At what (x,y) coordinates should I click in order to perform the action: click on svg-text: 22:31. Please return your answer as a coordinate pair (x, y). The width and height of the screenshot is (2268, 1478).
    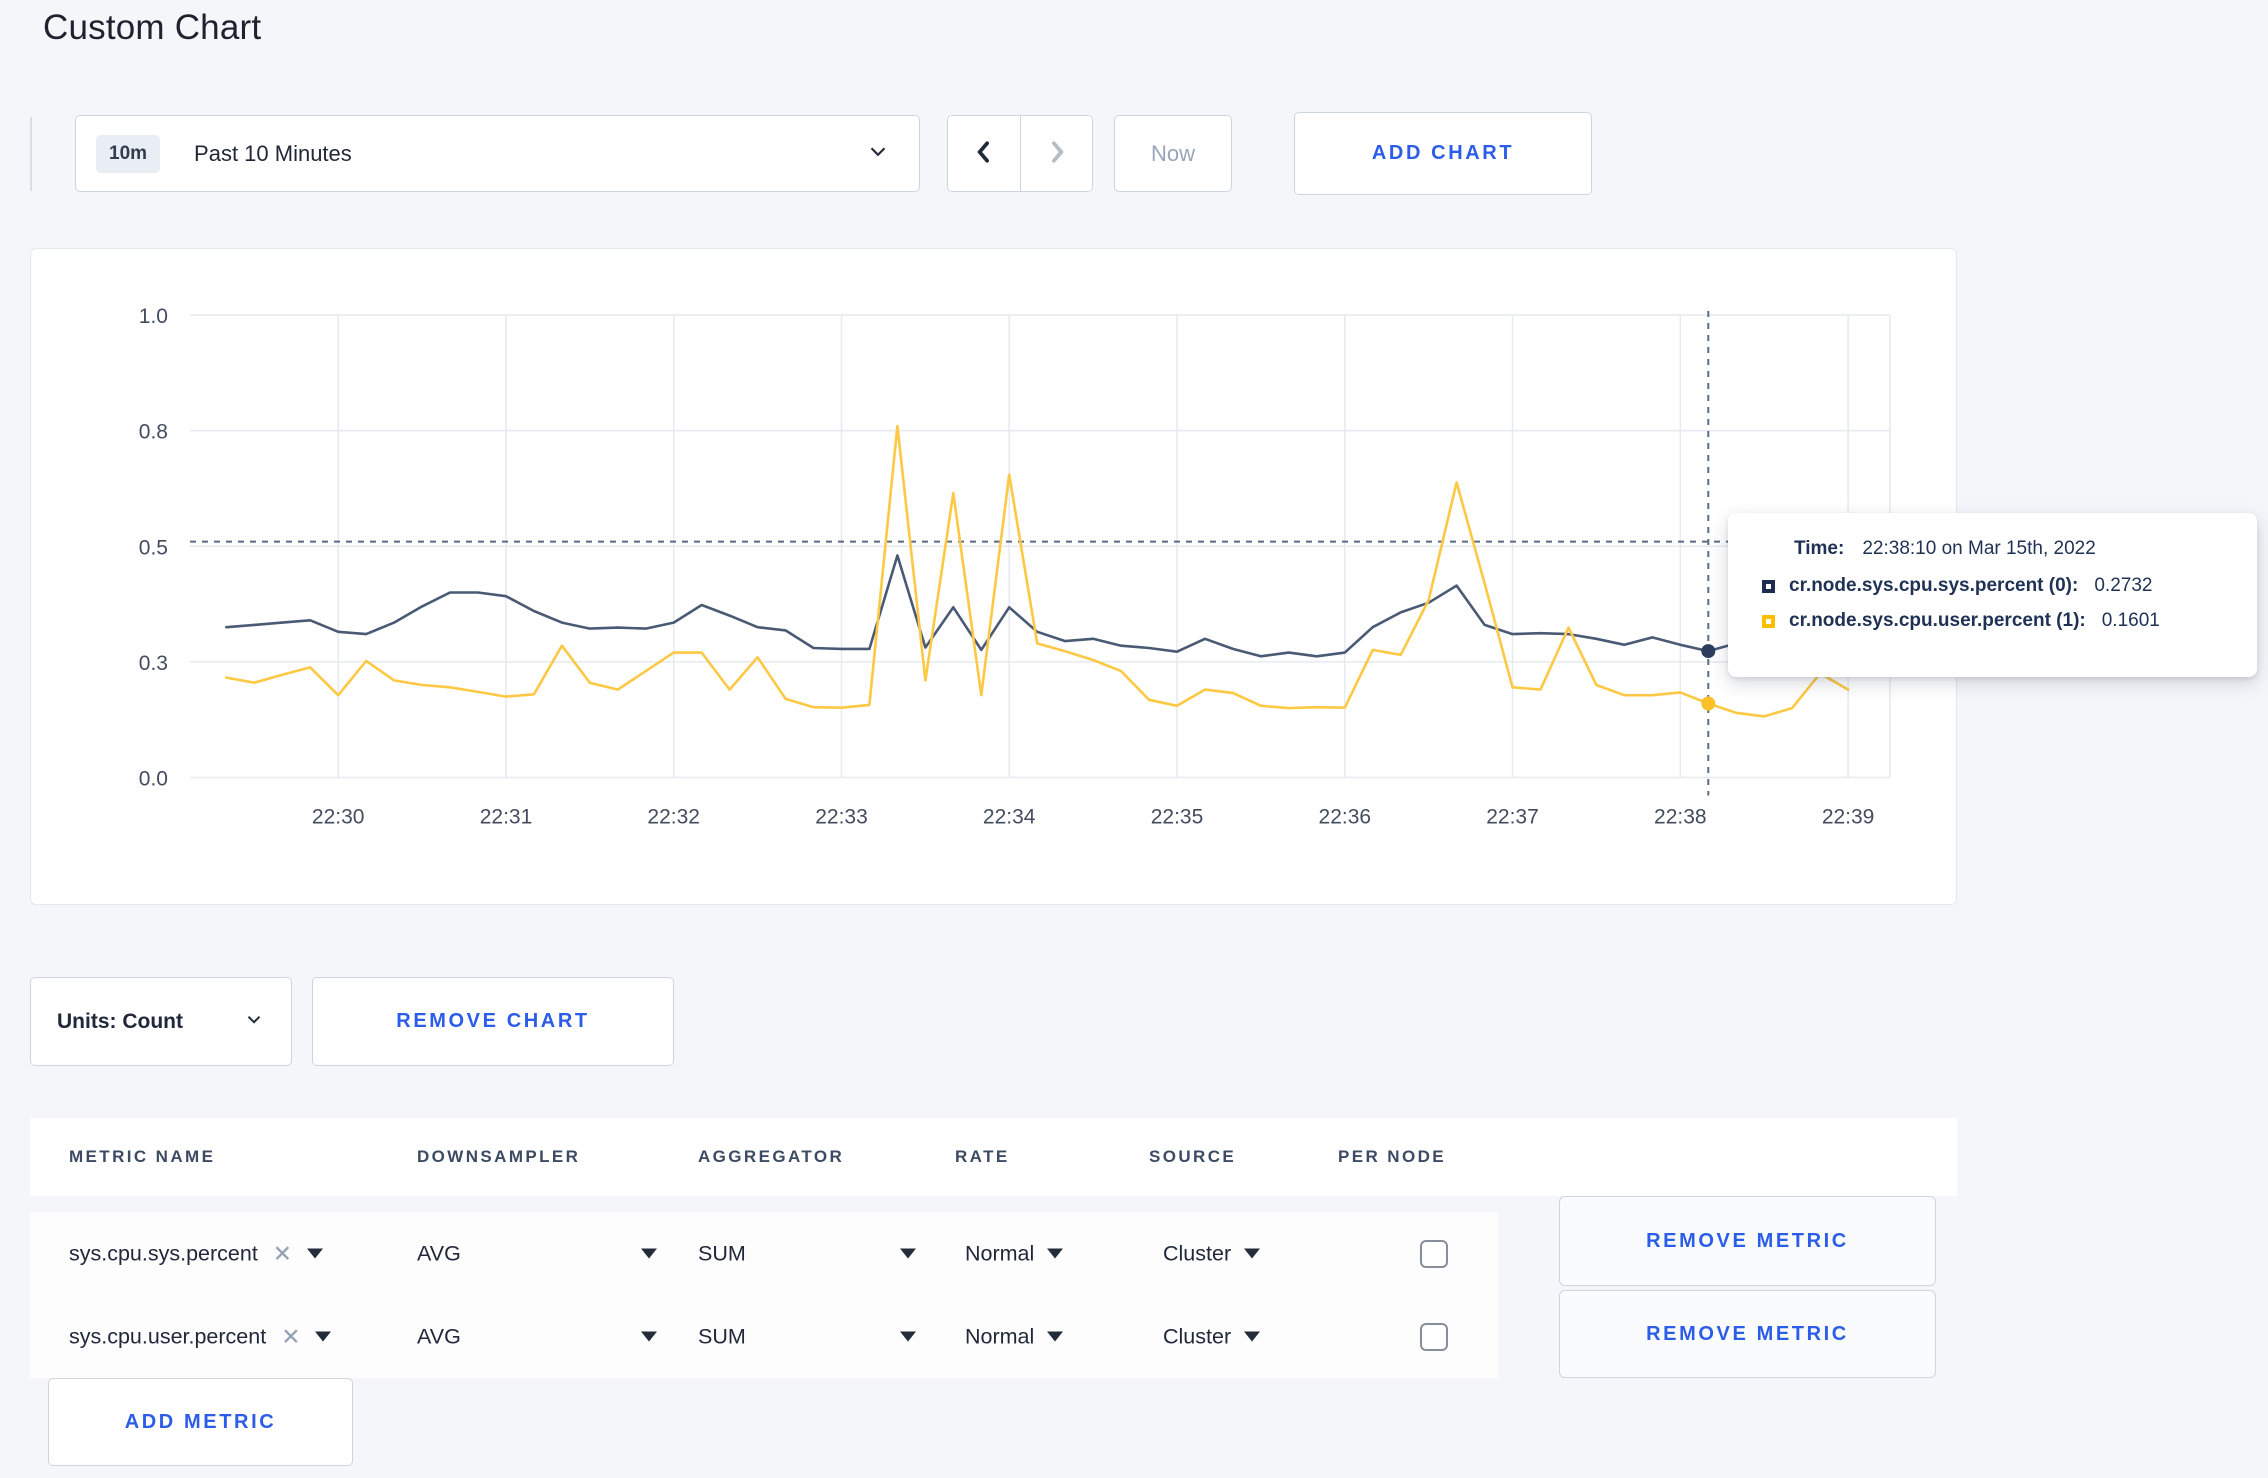
    Looking at the image, I should click on (506, 817).